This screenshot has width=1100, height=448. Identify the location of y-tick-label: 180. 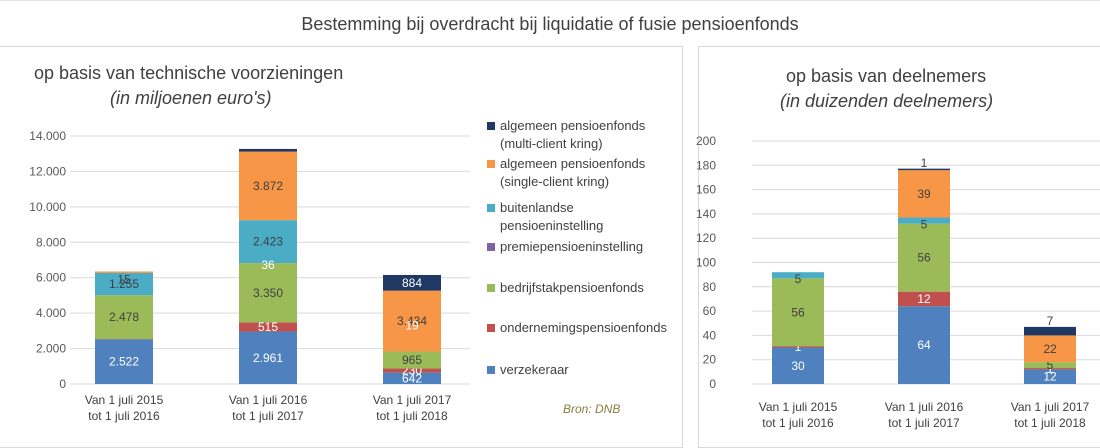
(706, 165).